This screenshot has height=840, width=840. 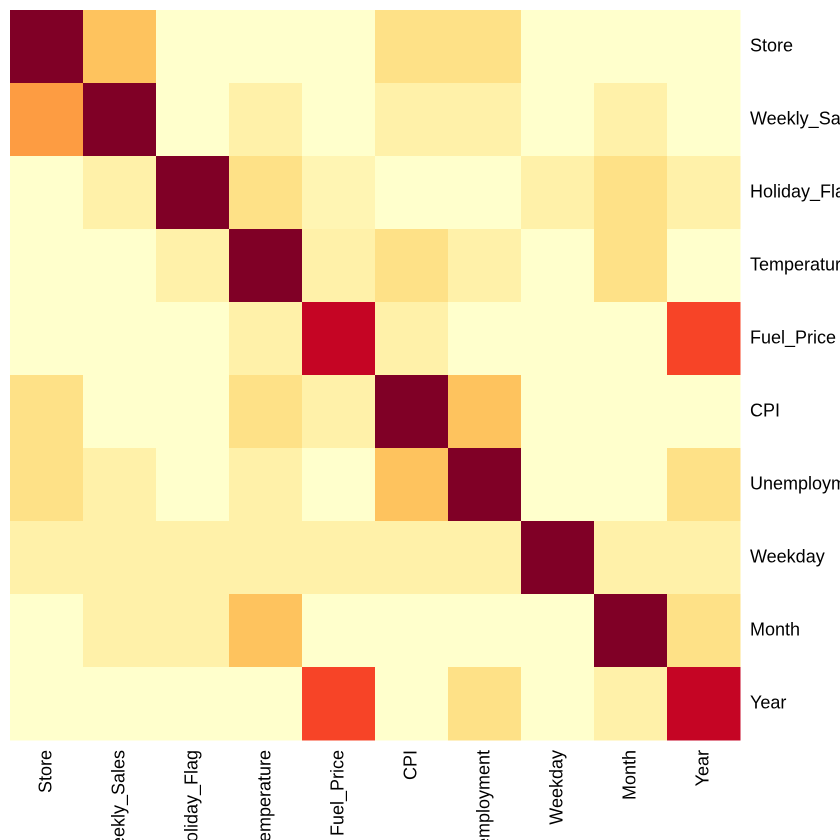 I want to click on column-label: Store, so click(x=45, y=771).